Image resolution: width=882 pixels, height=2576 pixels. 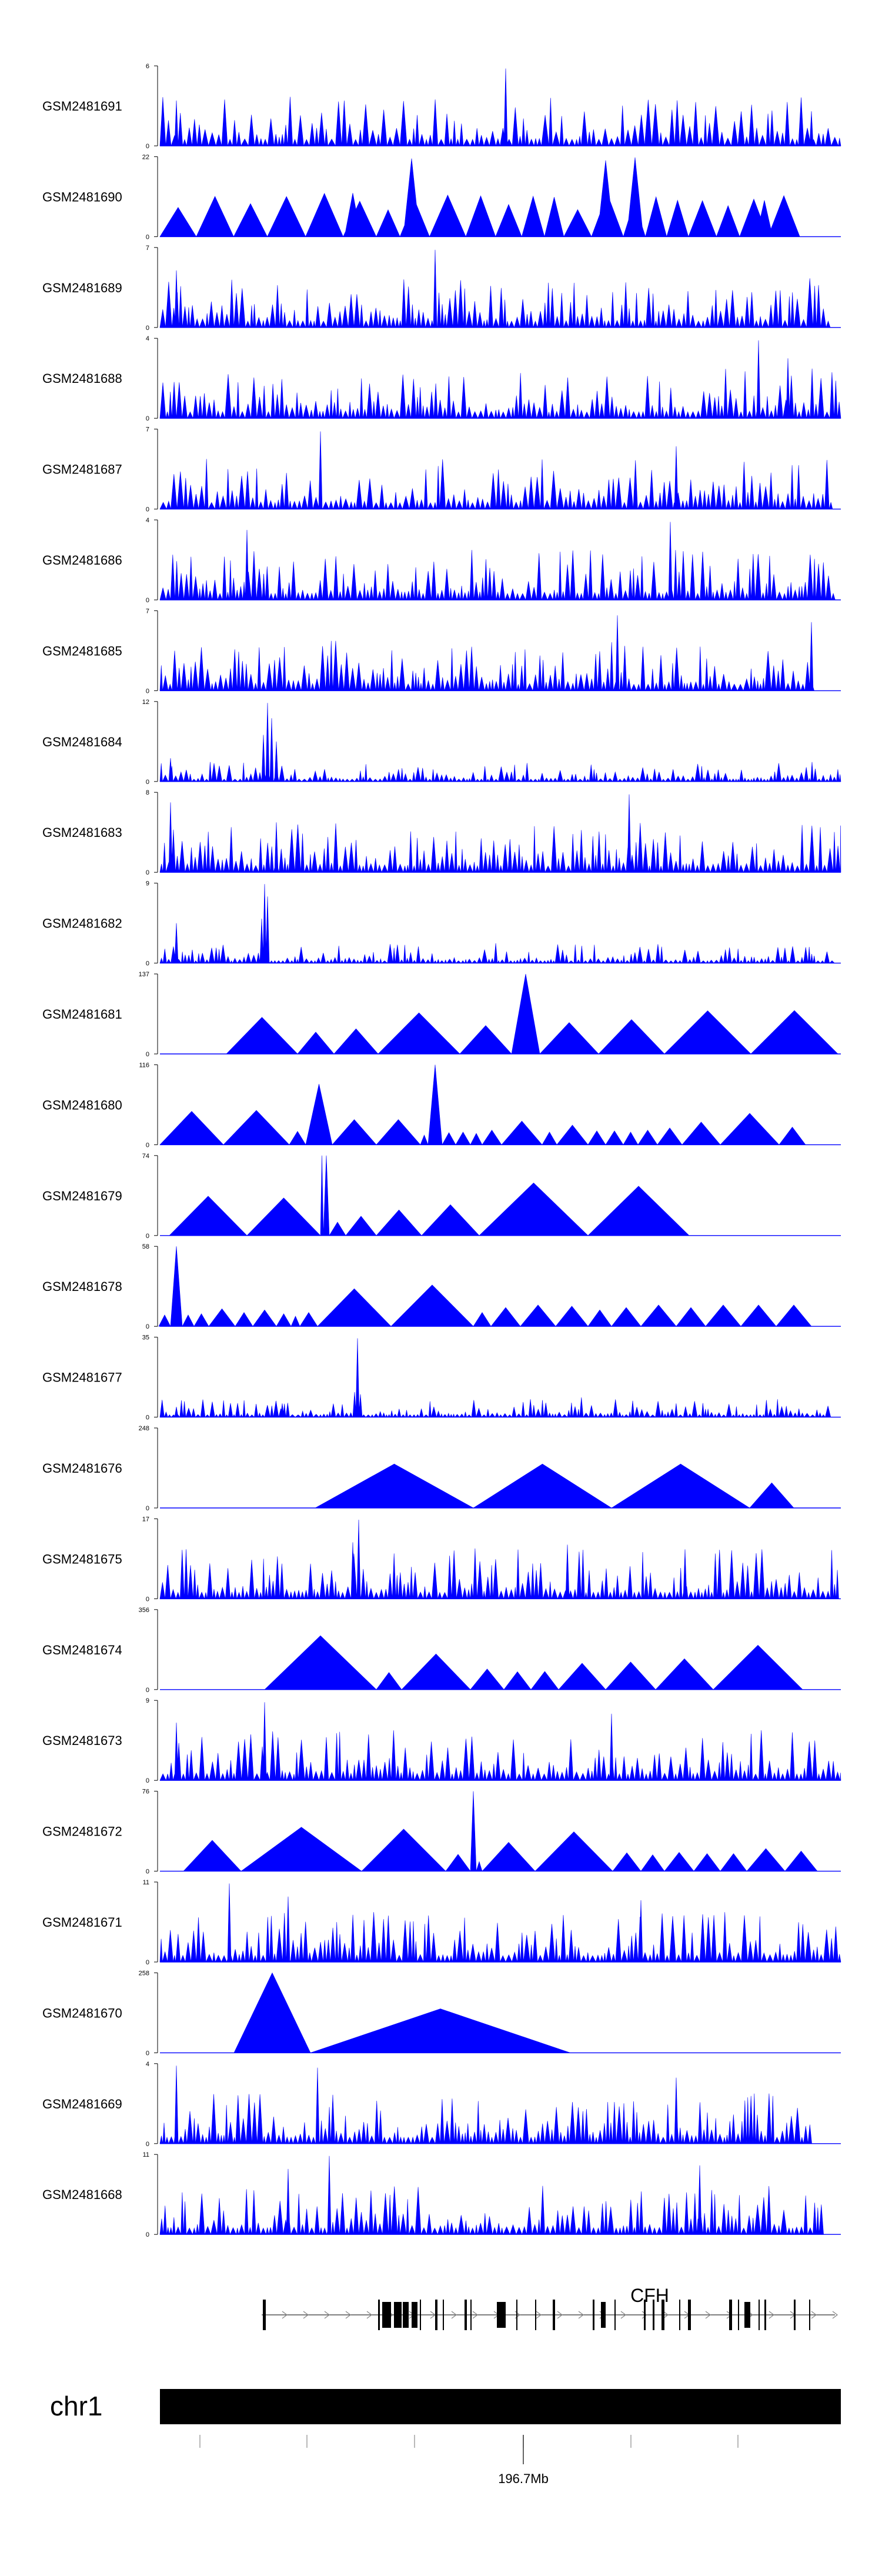 I want to click on track-GSM2481678: GSM2481678 58 0, so click(x=441, y=1286).